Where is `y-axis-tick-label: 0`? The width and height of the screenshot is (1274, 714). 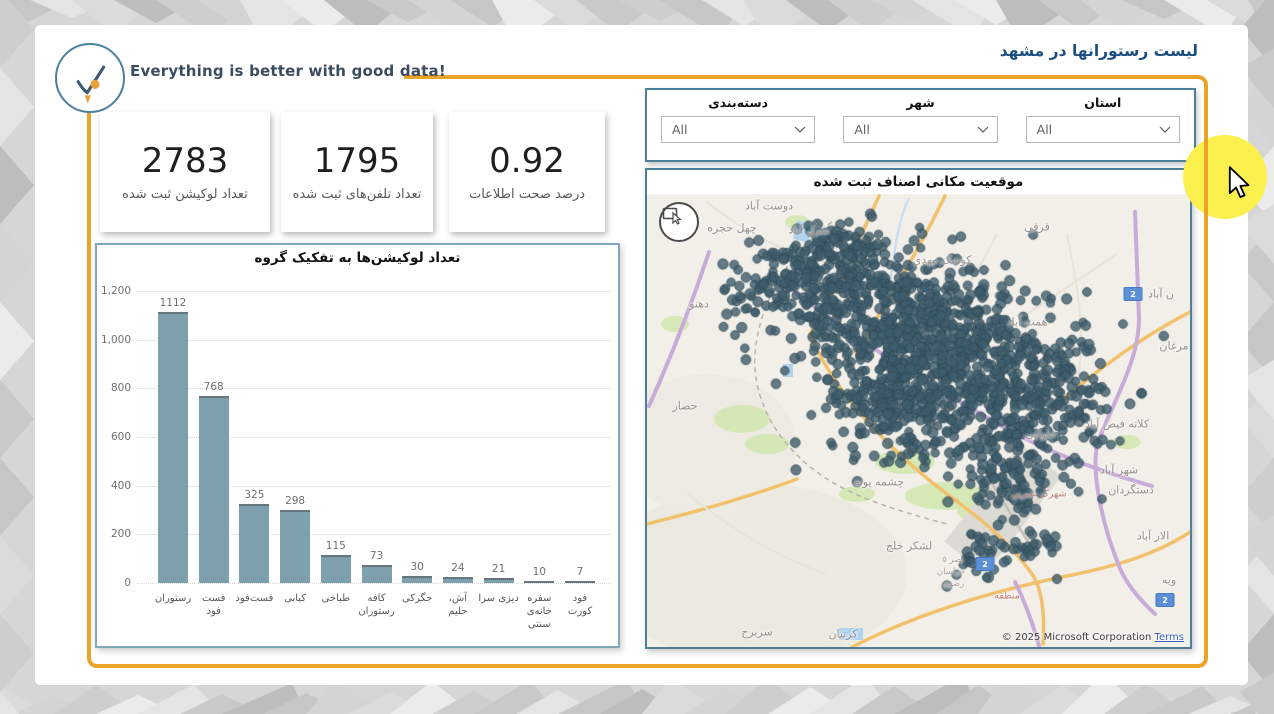
y-axis-tick-label: 0 is located at coordinates (127, 583).